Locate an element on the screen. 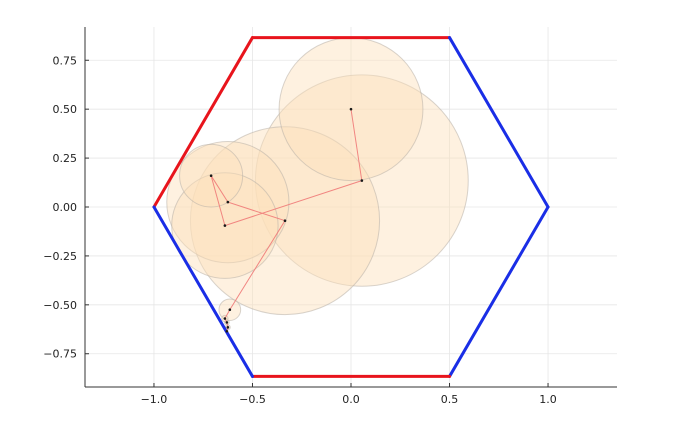 Image resolution: width=684 pixels, height=429 pixels. y-tick-label-3: 0.00 is located at coordinates (65, 207).